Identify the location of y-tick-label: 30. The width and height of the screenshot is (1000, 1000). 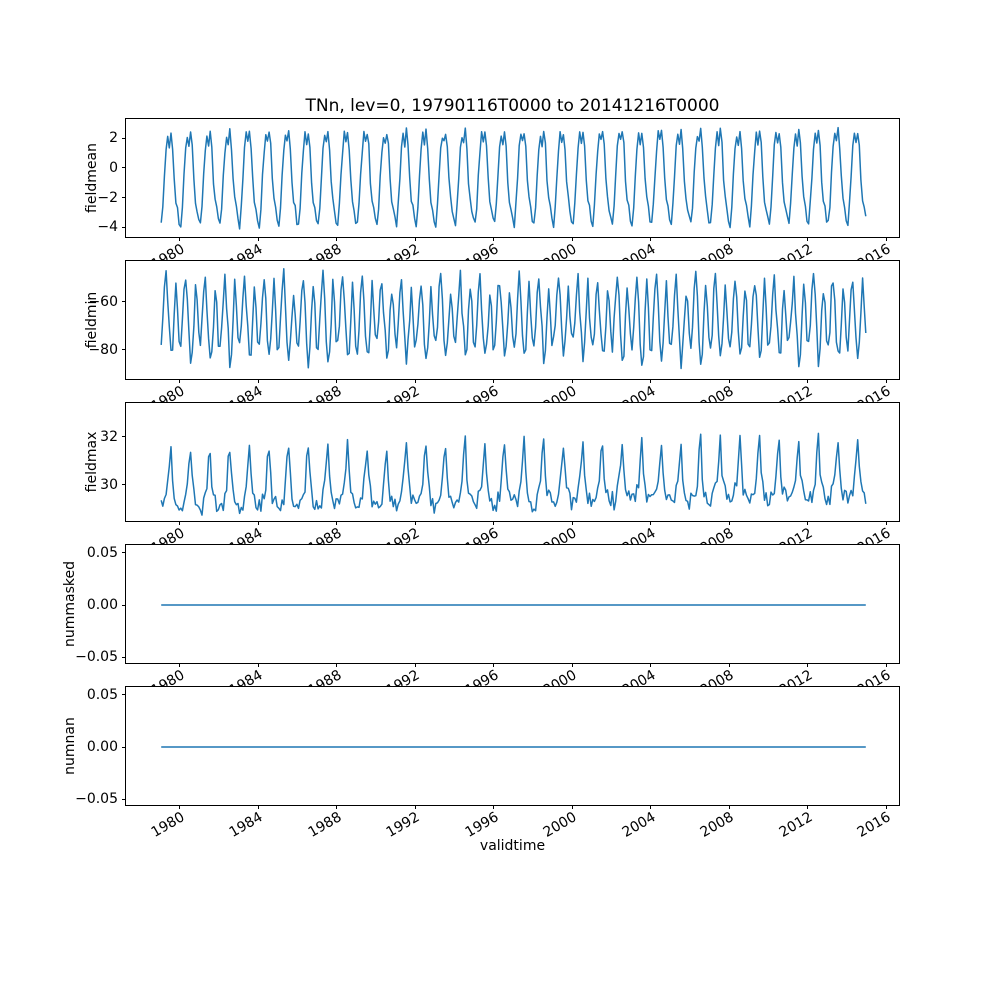
(109, 484).